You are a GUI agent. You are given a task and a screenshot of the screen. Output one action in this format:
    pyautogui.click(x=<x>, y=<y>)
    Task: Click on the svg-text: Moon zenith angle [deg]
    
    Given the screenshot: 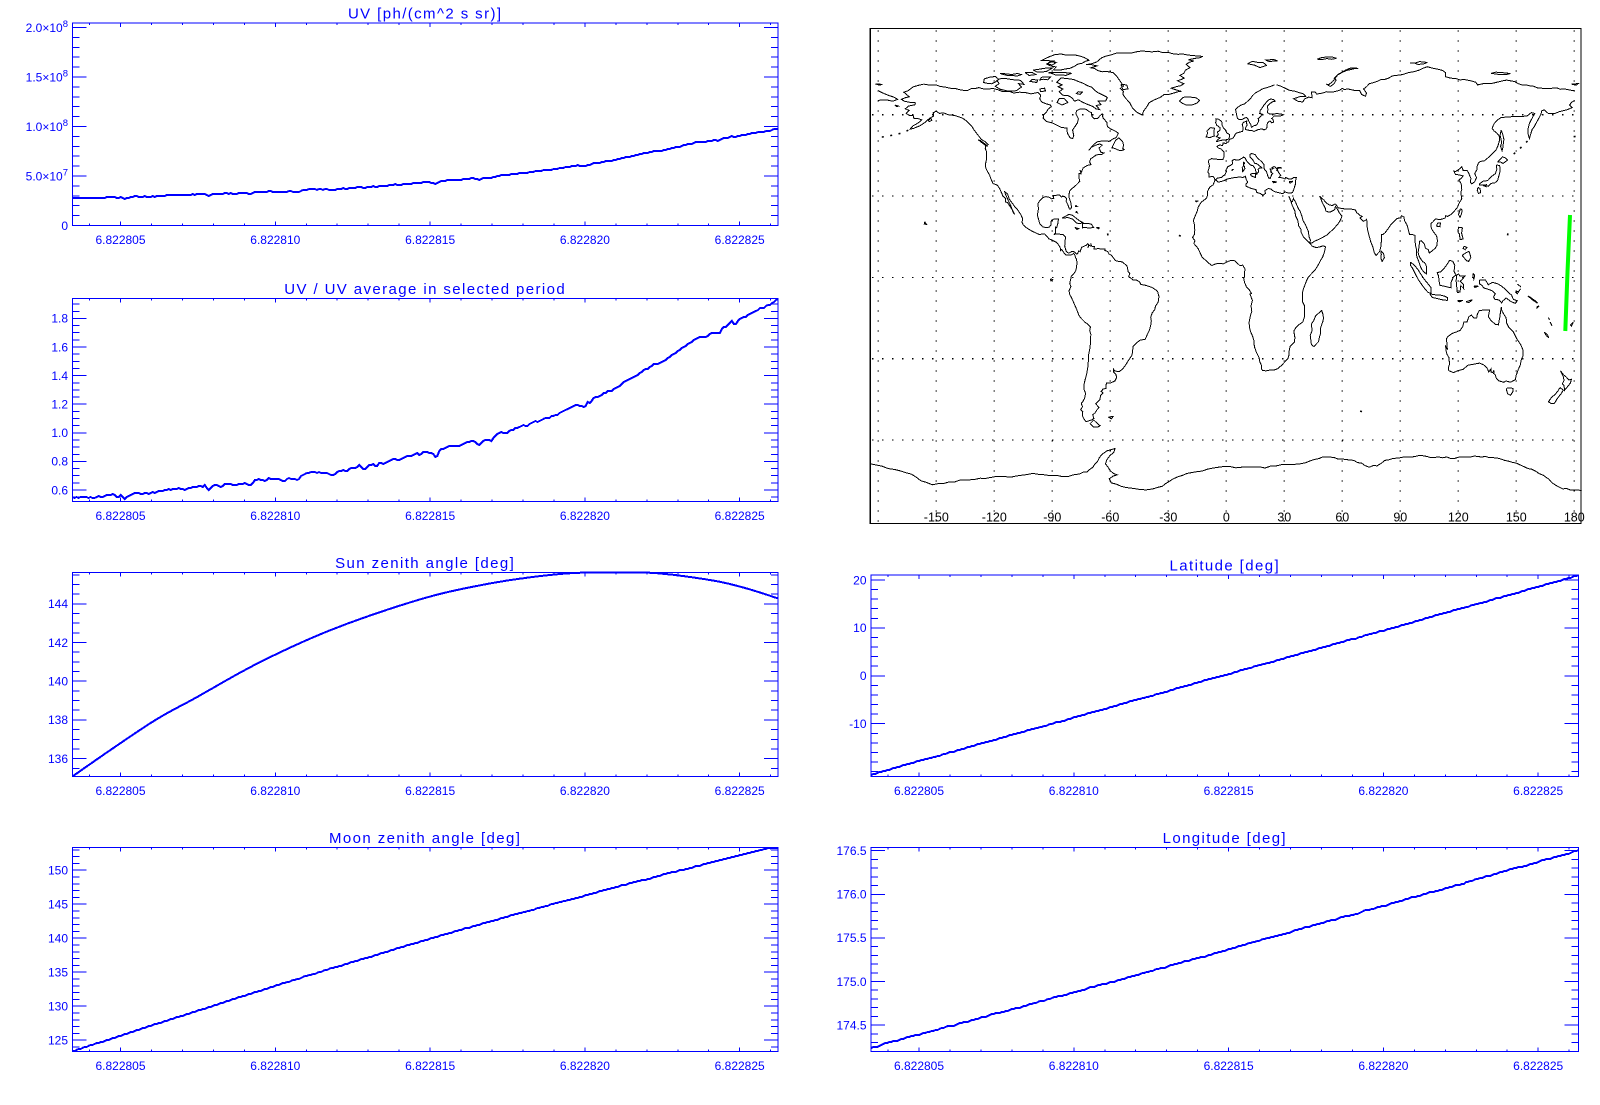 What is the action you would take?
    pyautogui.click(x=425, y=838)
    